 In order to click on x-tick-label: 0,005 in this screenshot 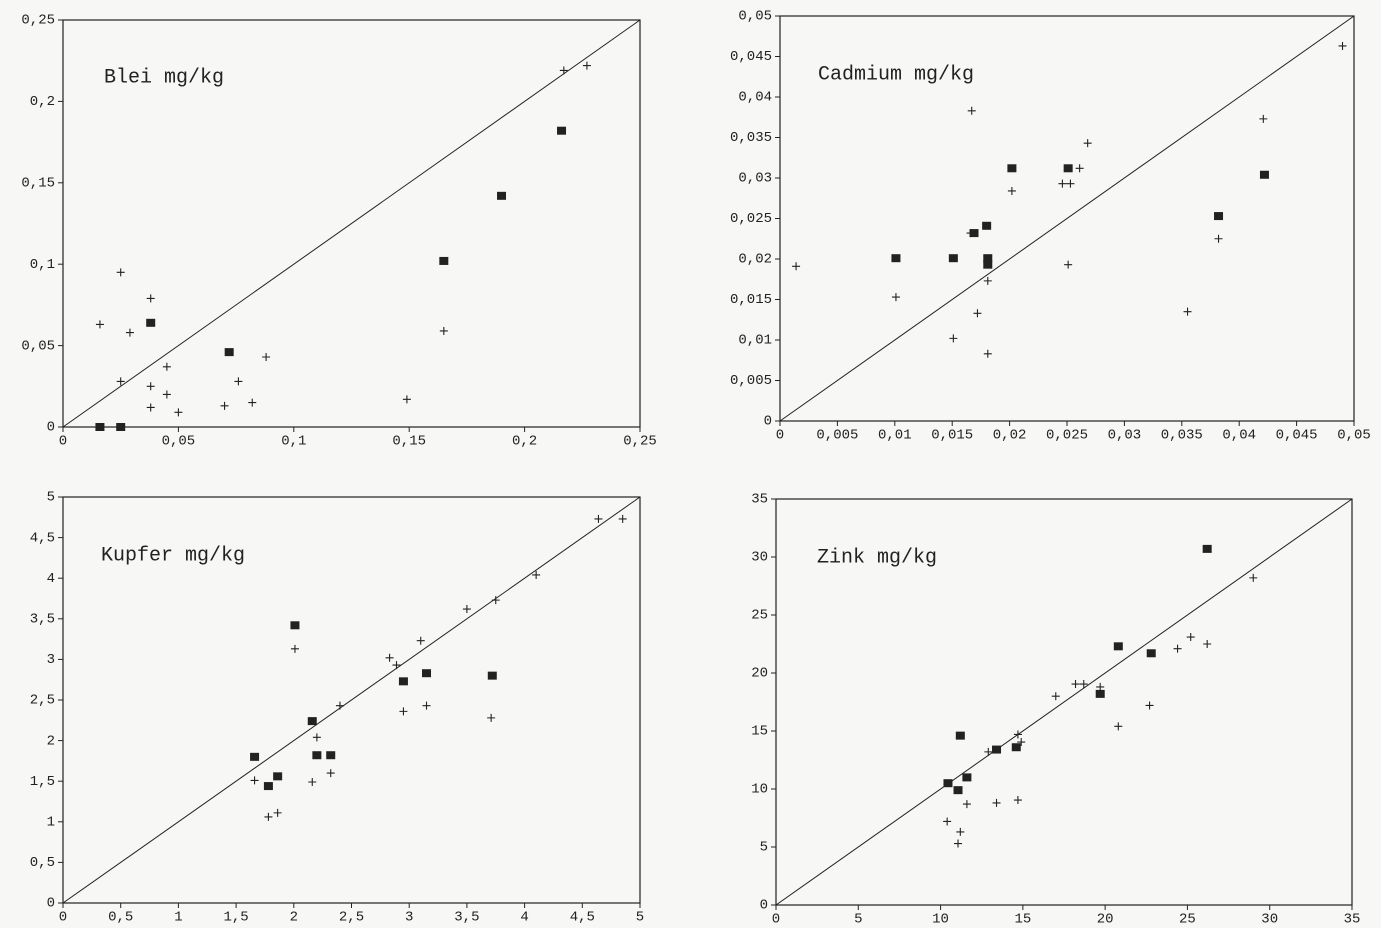, I will do `click(837, 436)`.